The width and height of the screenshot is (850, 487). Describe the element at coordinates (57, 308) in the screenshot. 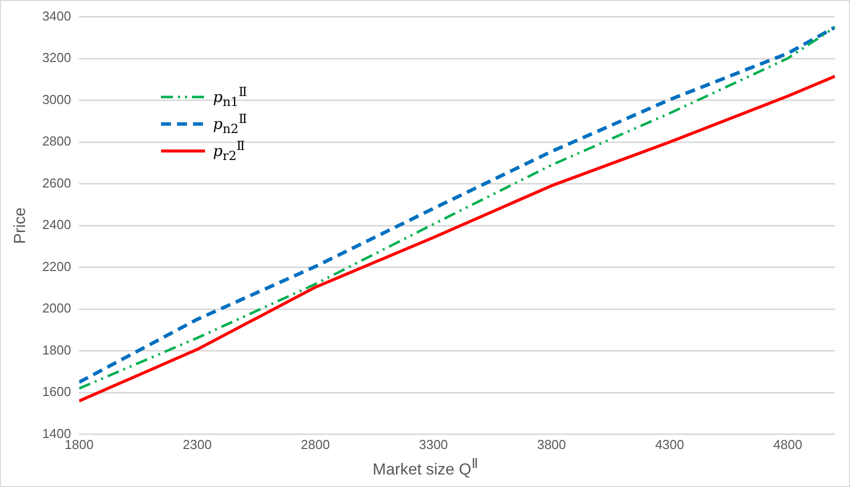

I see `y-tick-label: 2000` at that location.